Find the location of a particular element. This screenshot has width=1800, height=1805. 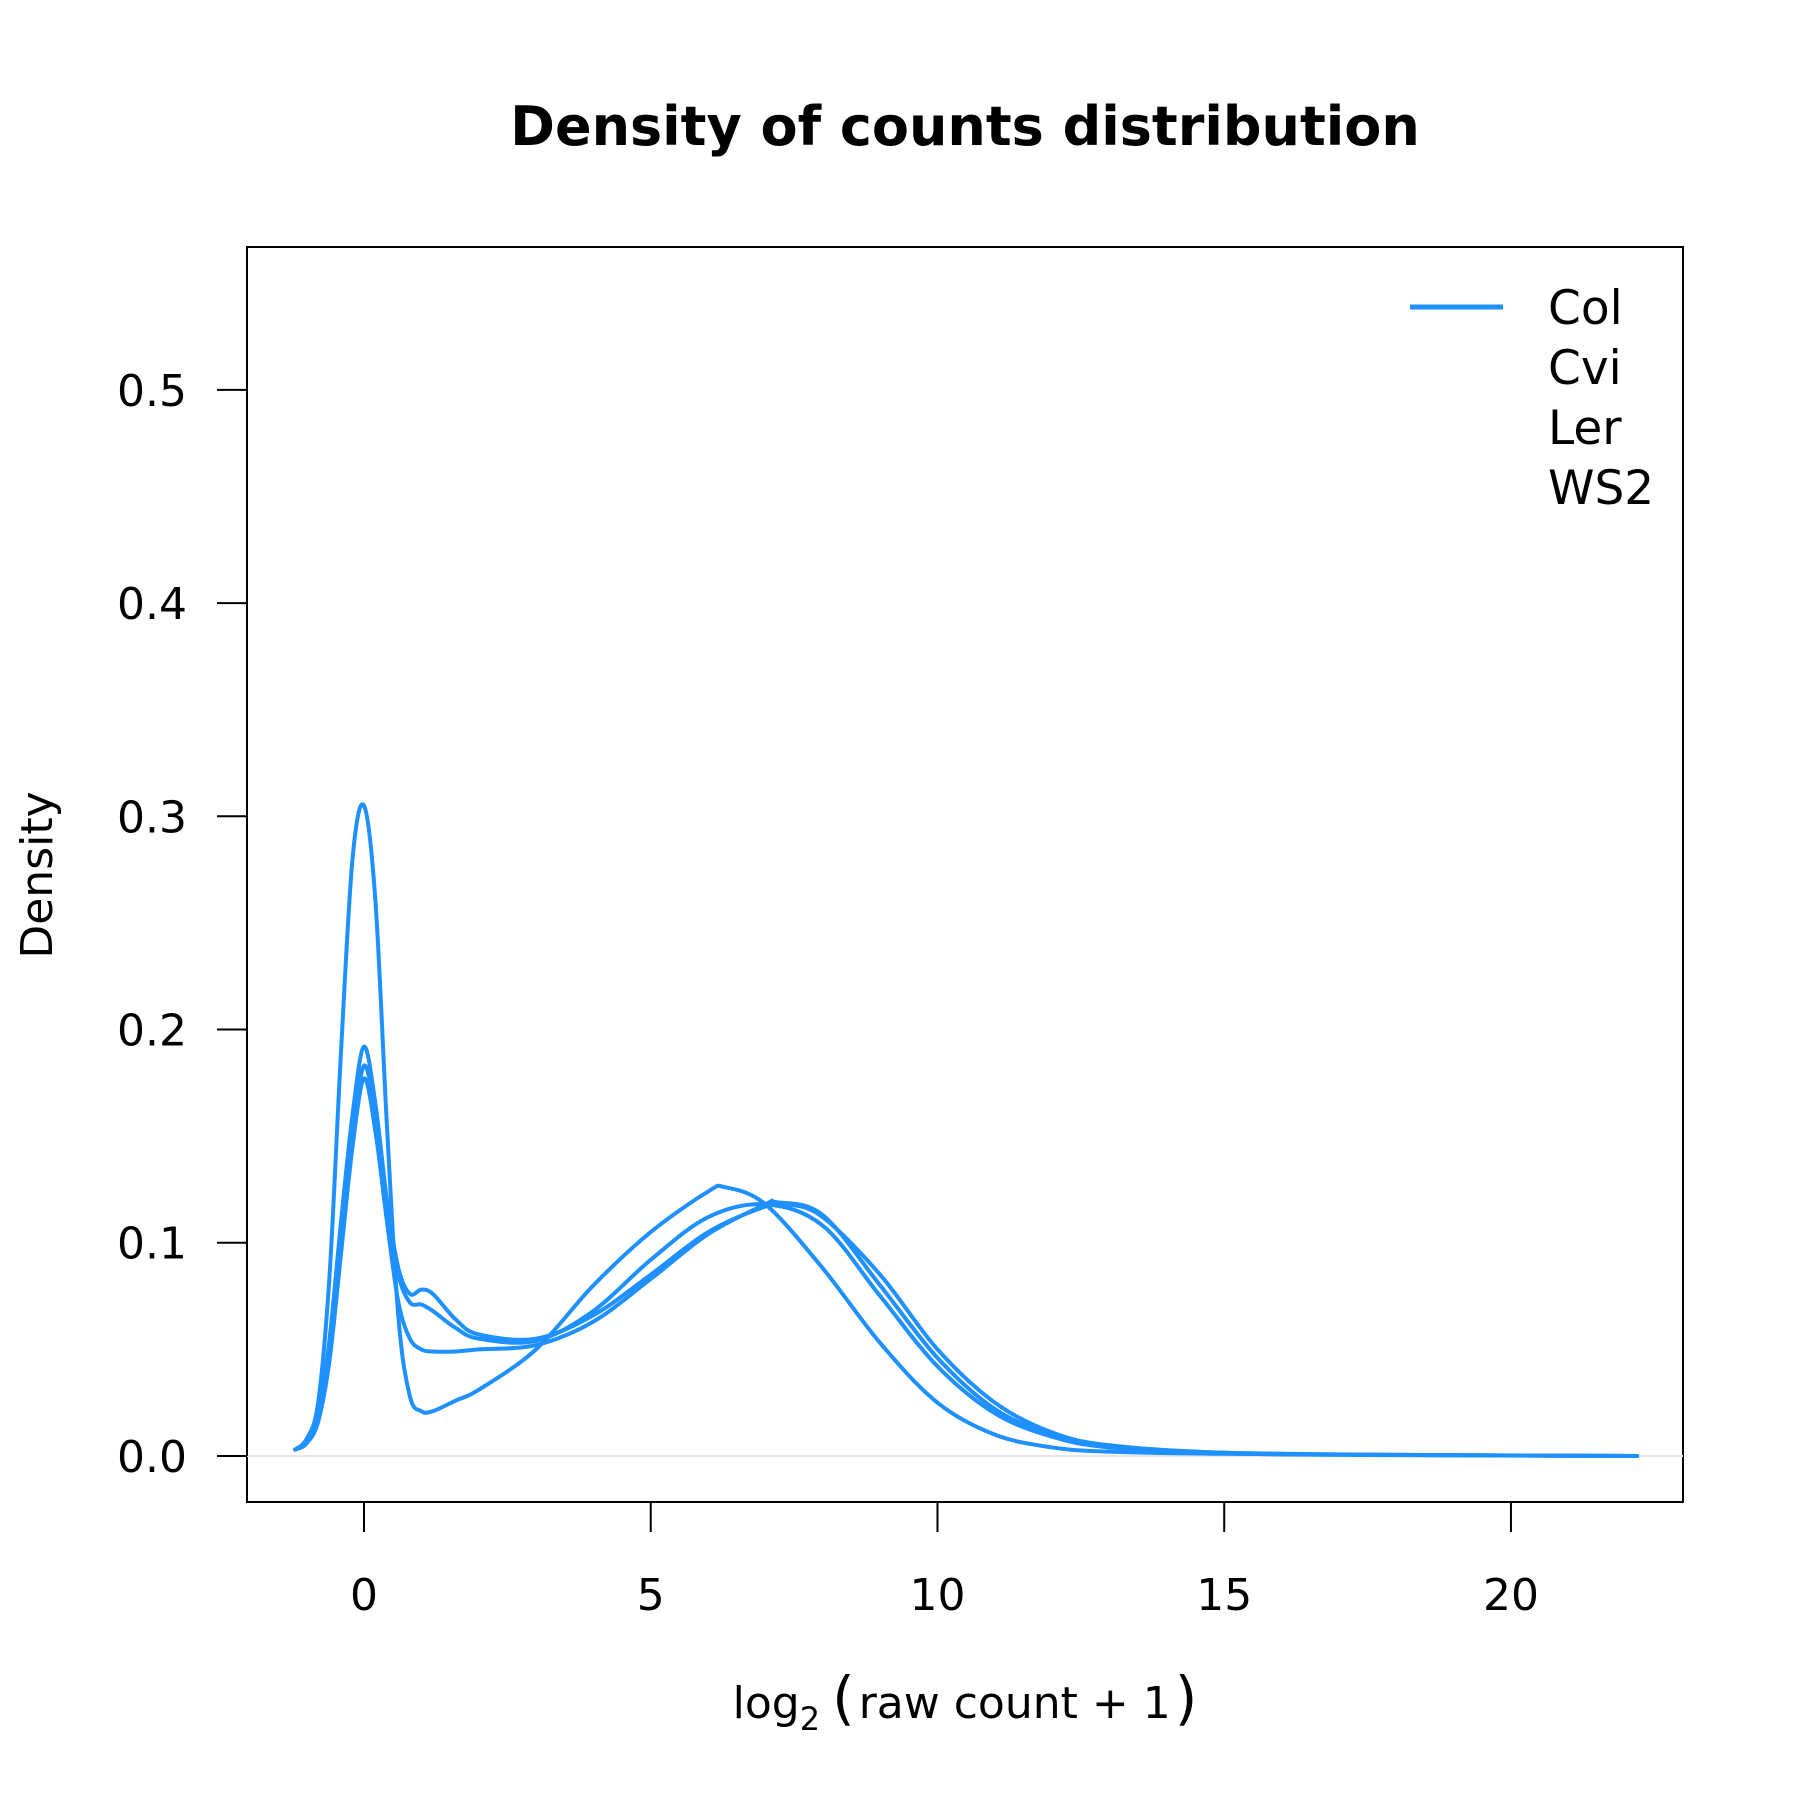

y-axis: 0.0 0.1 0.2 0.3 0.4 0.5 is located at coordinates (182, 924).